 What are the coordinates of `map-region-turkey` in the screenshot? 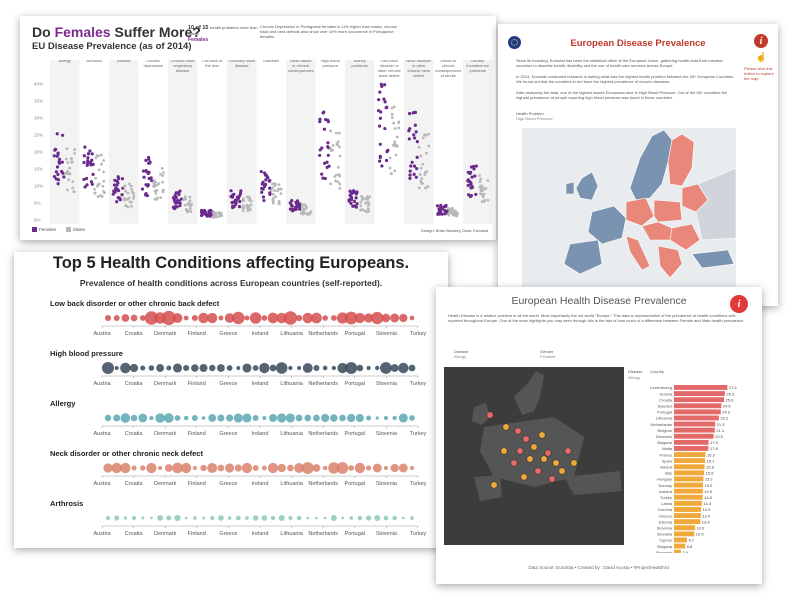 It's located at (713, 259).